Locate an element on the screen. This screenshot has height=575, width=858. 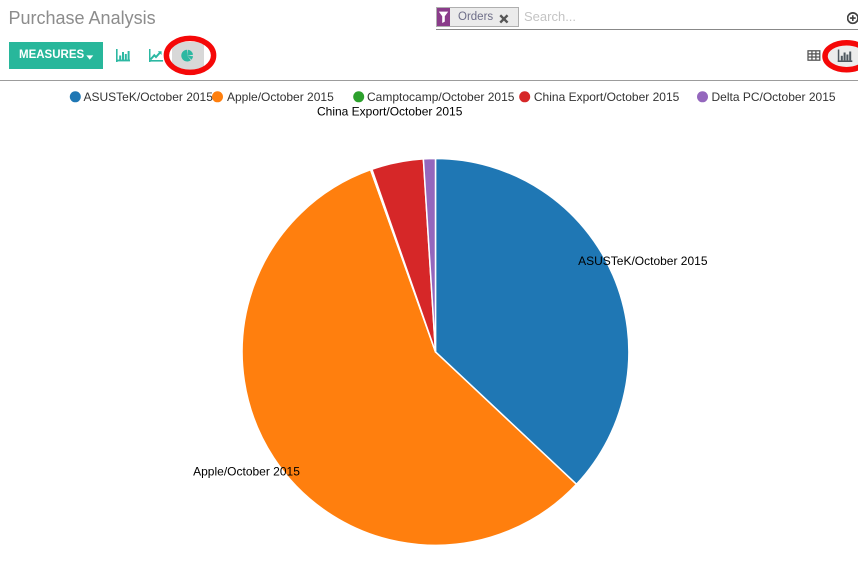
svg-text: Camptocamp/October 2015 is located at coordinates (441, 97).